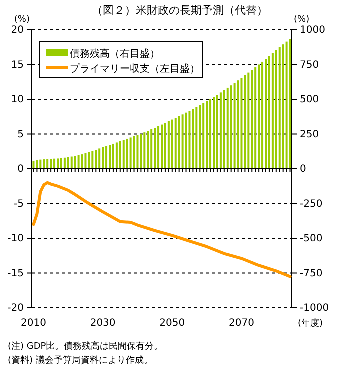 The width and height of the screenshot is (338, 379). What do you see at coordinates (173, 323) in the screenshot?
I see `x-tick-label: 2050` at bounding box center [173, 323].